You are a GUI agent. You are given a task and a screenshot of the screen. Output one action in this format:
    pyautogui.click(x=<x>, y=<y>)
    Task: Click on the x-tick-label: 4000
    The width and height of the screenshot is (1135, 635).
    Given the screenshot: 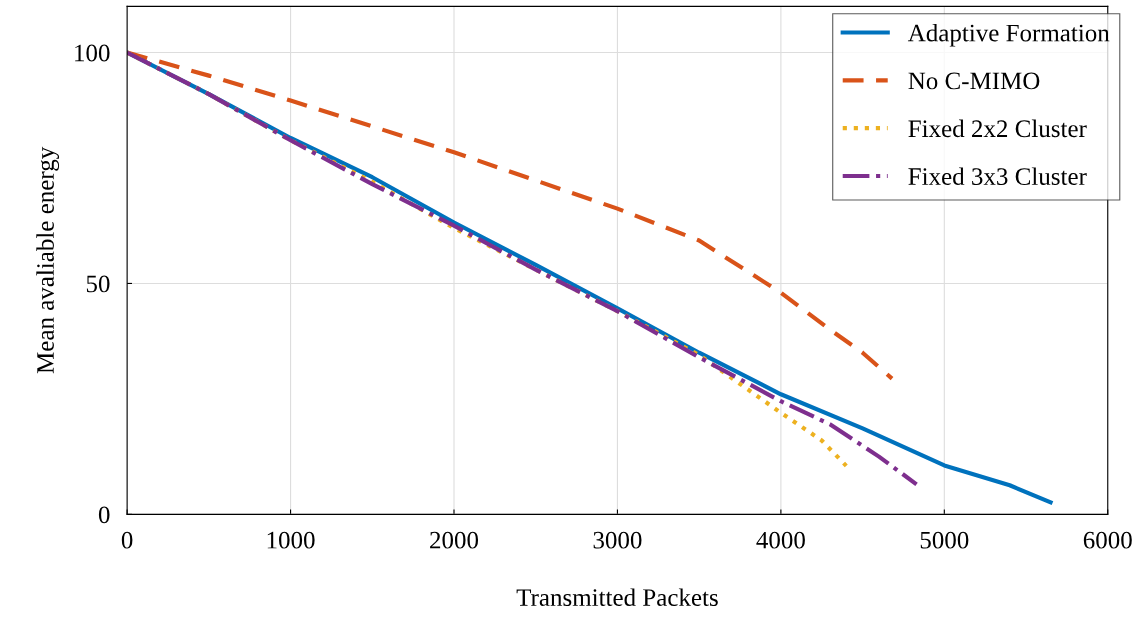 What is the action you would take?
    pyautogui.click(x=780, y=540)
    